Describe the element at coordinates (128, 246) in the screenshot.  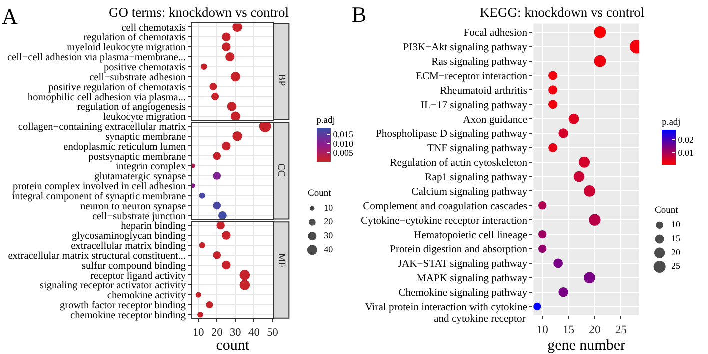
I see `y-tick-label: extracellular matrix binding` at that location.